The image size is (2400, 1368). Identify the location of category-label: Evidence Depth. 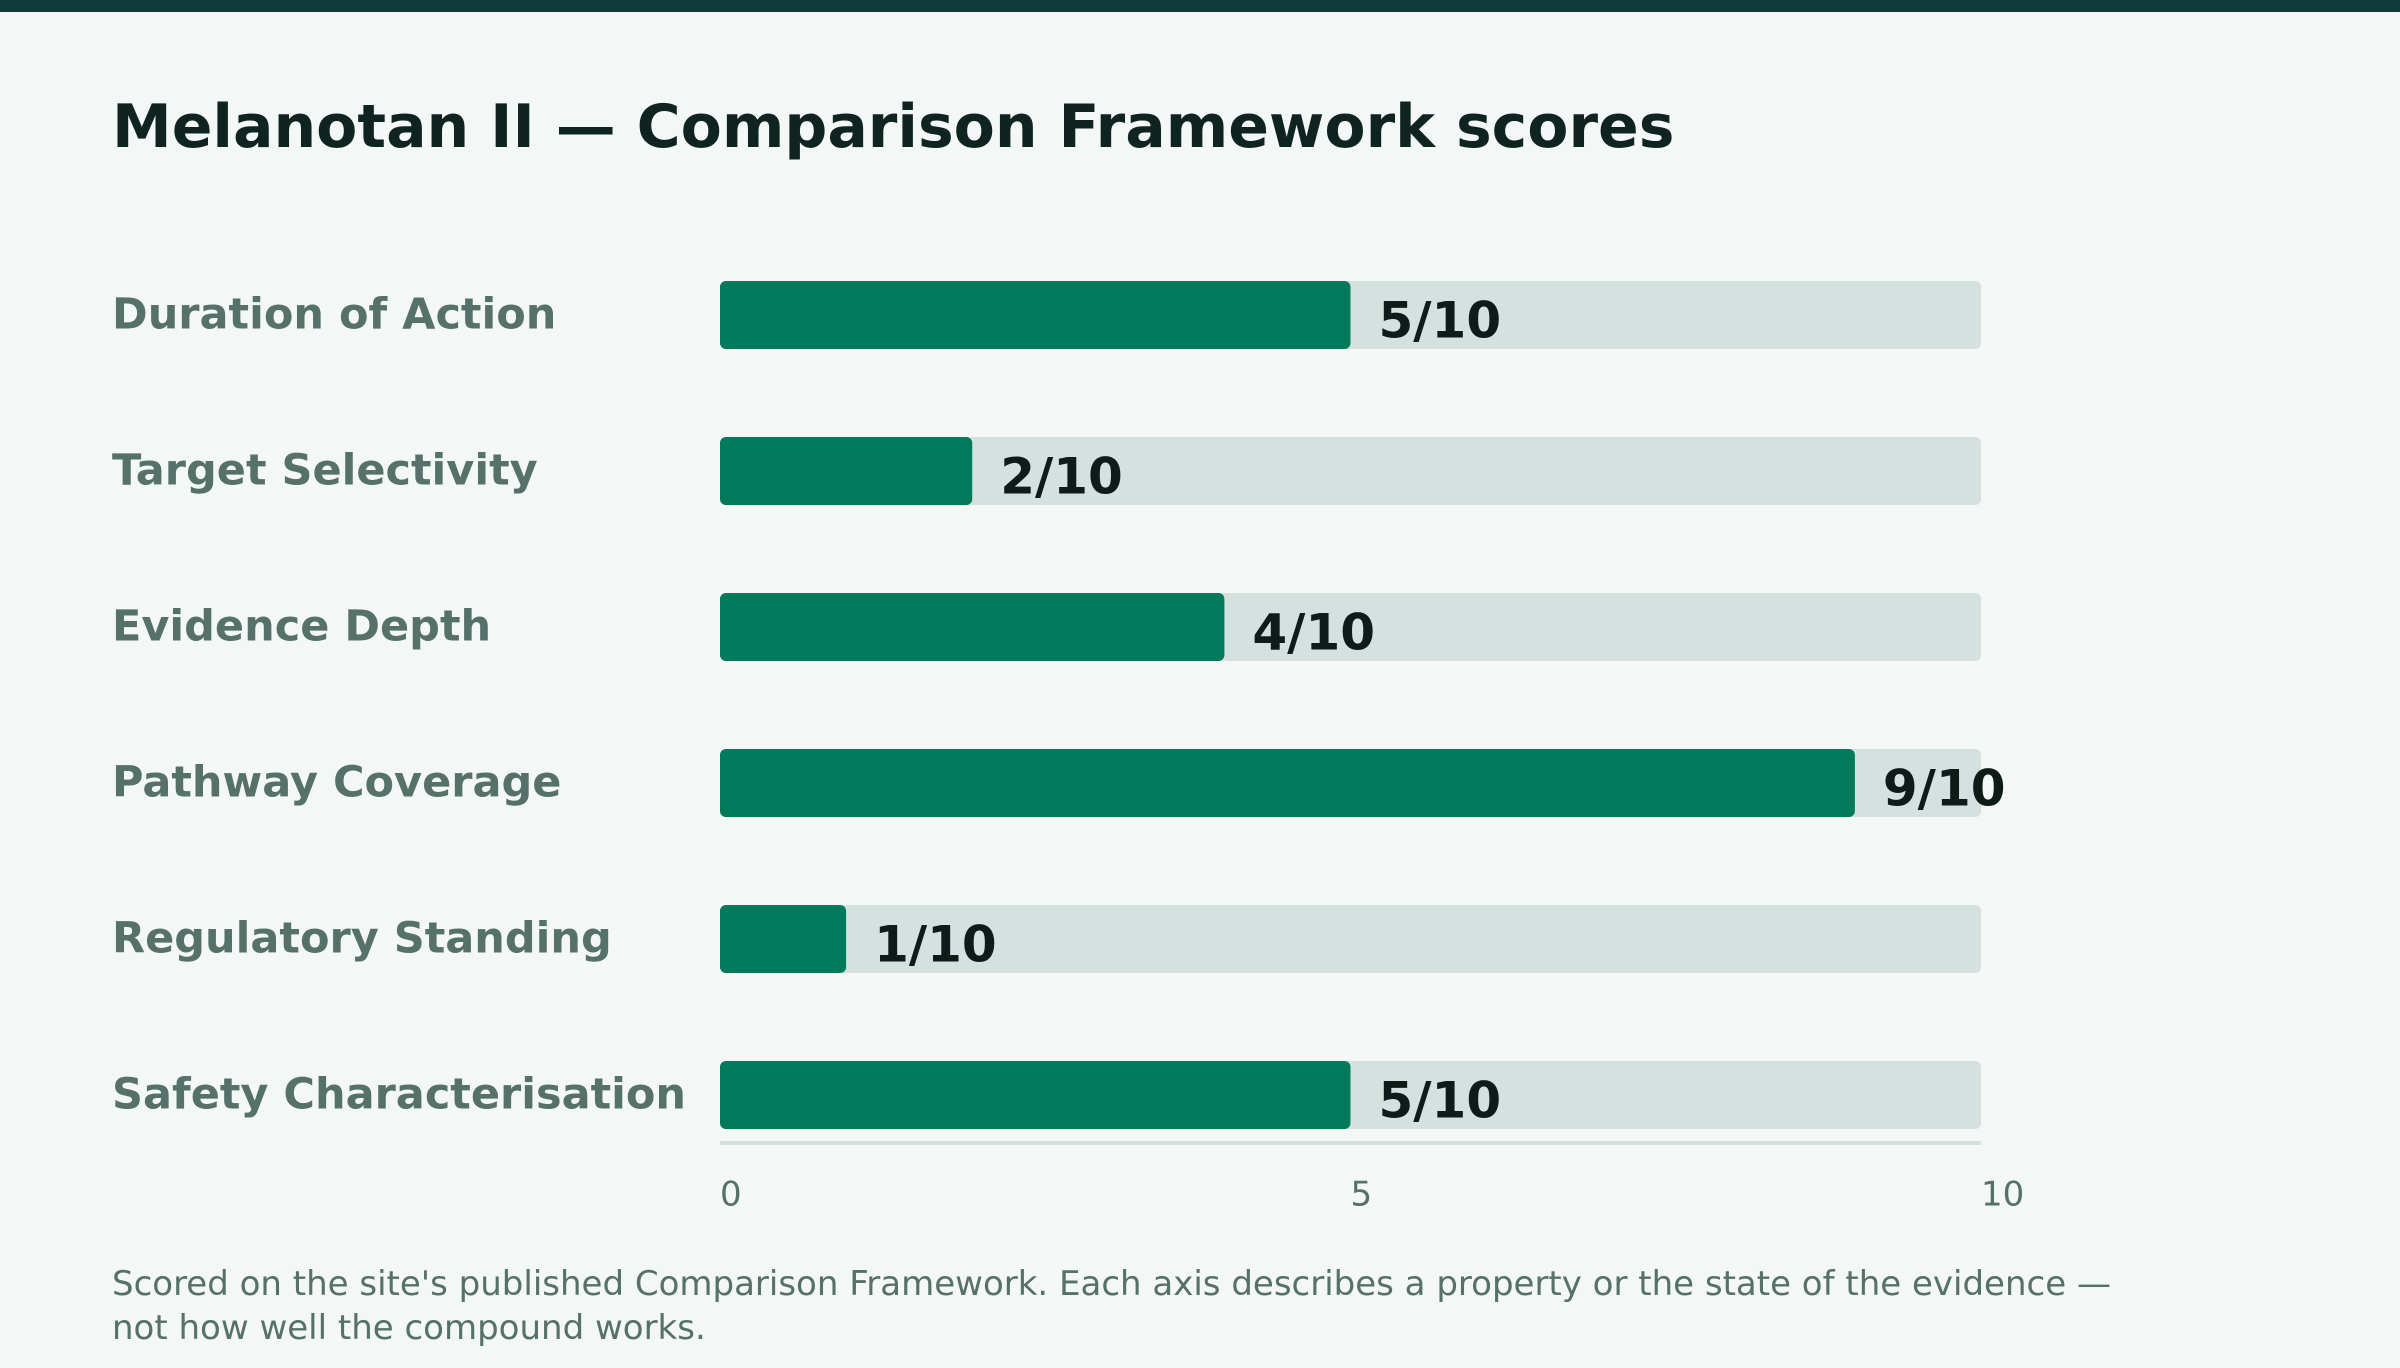
(301, 627).